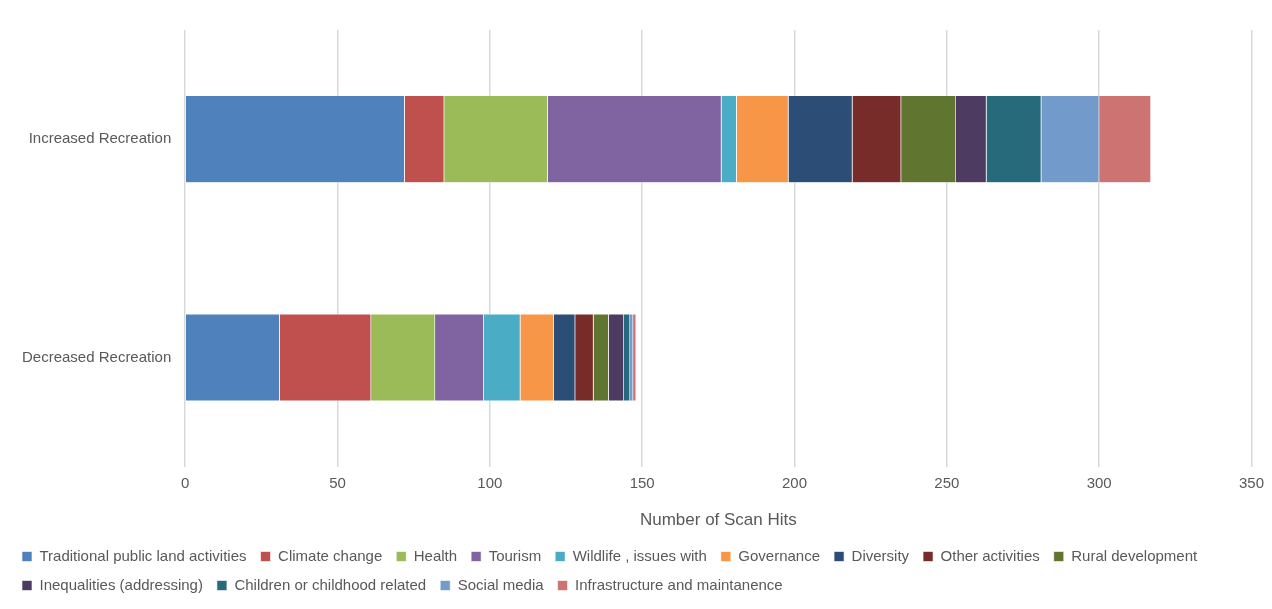 This screenshot has width=1272, height=609. I want to click on legend-label: Climate change, so click(330, 555).